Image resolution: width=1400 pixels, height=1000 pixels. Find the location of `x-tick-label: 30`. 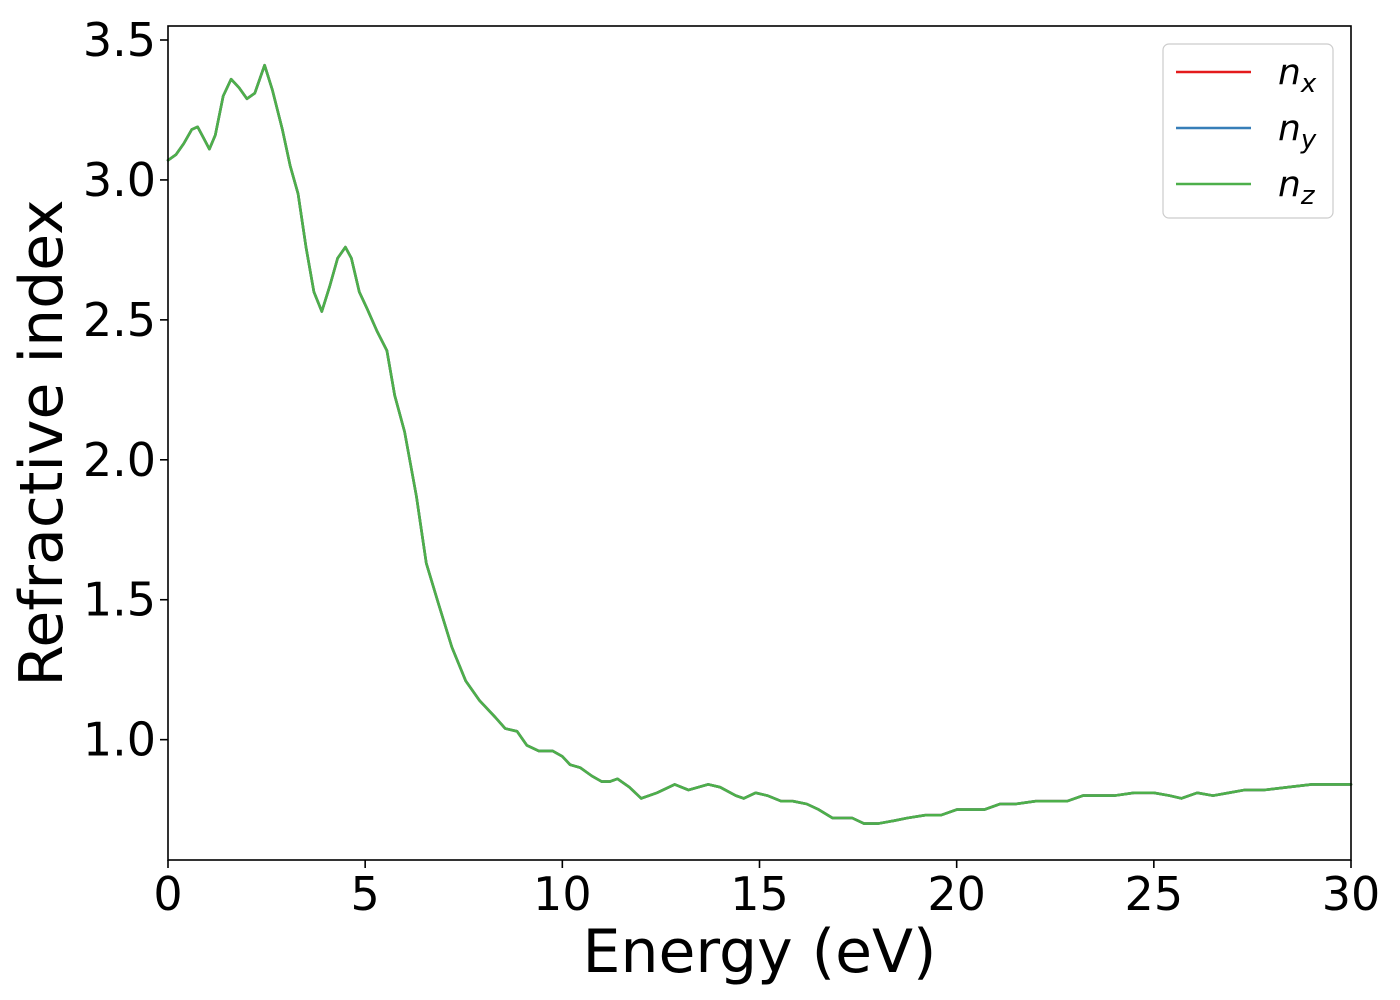

x-tick-label: 30 is located at coordinates (1351, 894).